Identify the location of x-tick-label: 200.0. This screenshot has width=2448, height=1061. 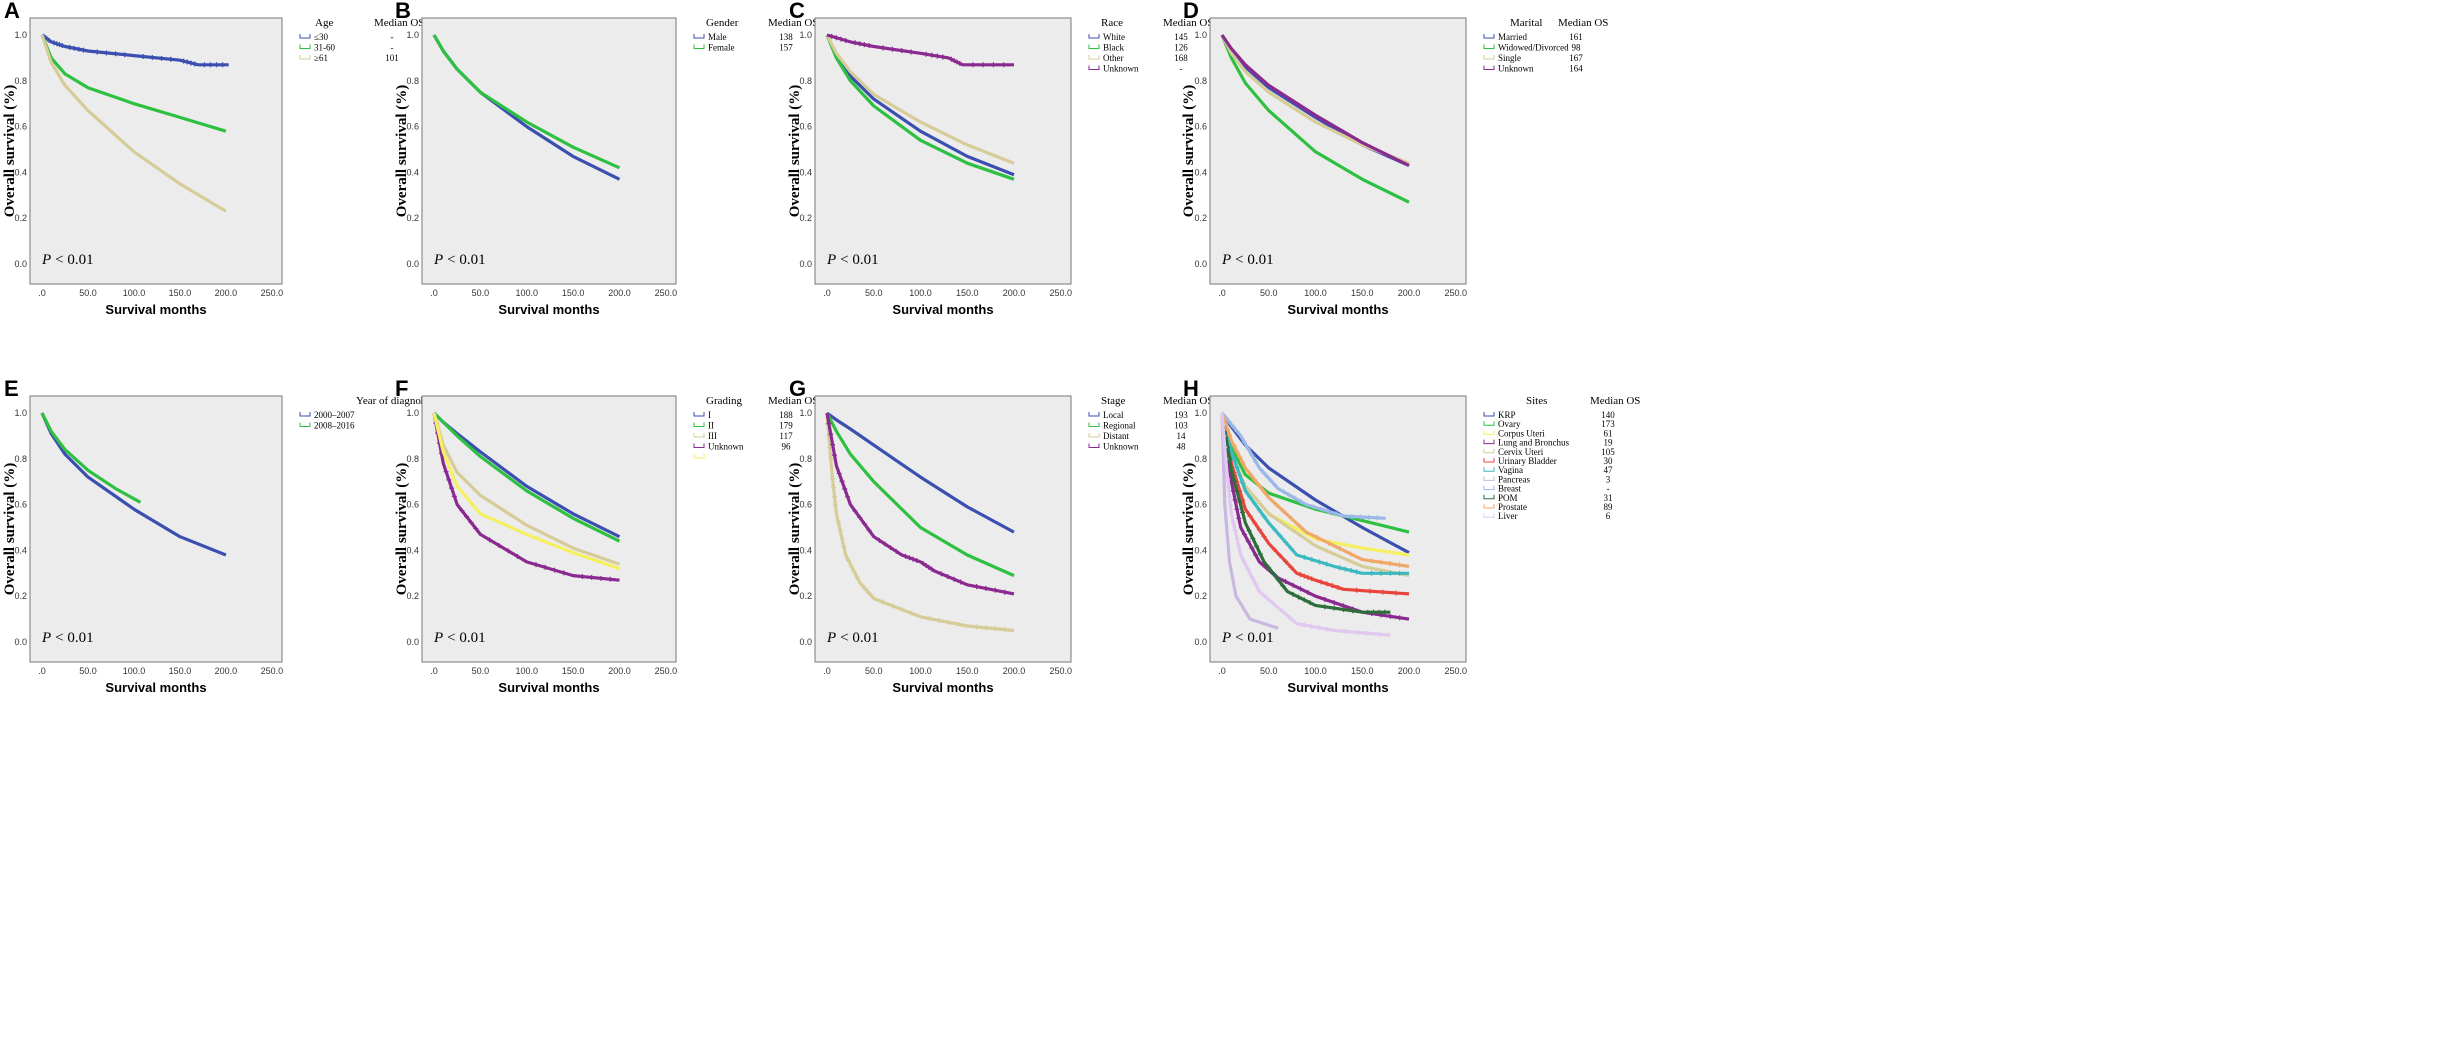
(1409, 293).